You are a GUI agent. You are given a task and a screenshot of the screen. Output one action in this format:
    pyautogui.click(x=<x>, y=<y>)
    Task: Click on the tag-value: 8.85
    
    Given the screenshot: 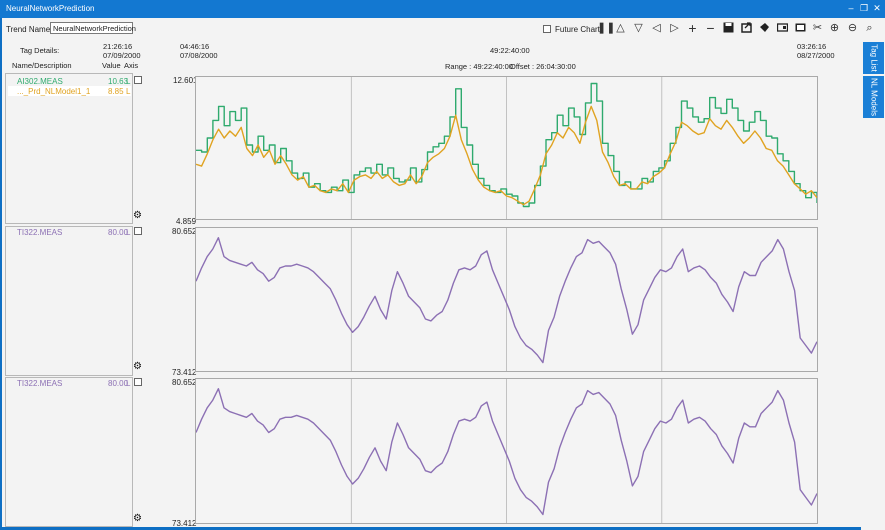 What is the action you would take?
    pyautogui.click(x=116, y=91)
    